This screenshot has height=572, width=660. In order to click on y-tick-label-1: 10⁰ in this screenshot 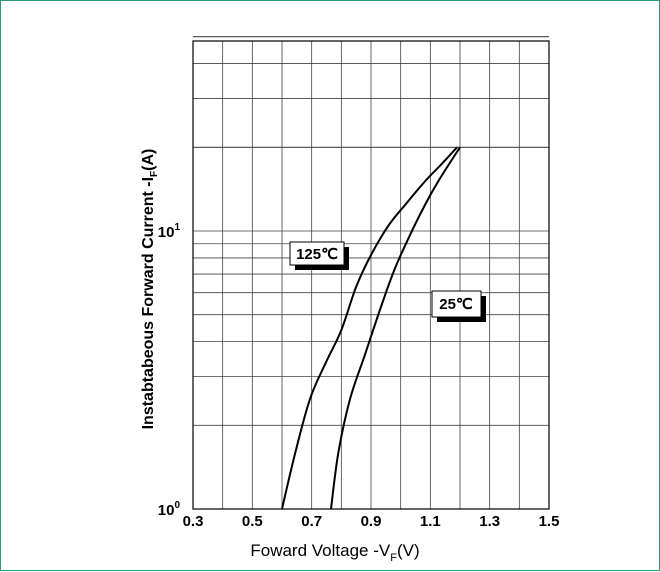, I will do `click(169, 509)`.